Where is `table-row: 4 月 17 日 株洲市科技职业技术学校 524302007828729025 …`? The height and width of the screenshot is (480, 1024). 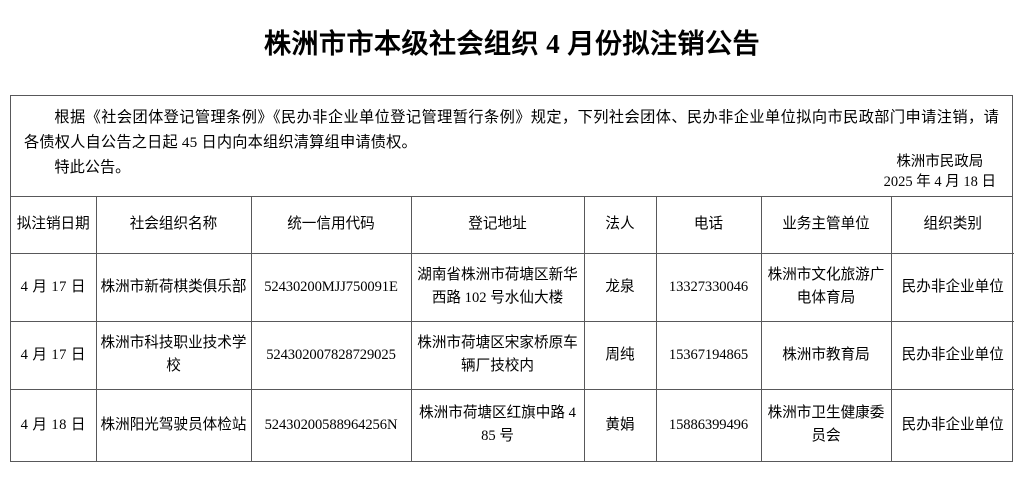
table-row: 4 月 17 日 株洲市科技职业技术学校 524302007828729025 … is located at coordinates (512, 355).